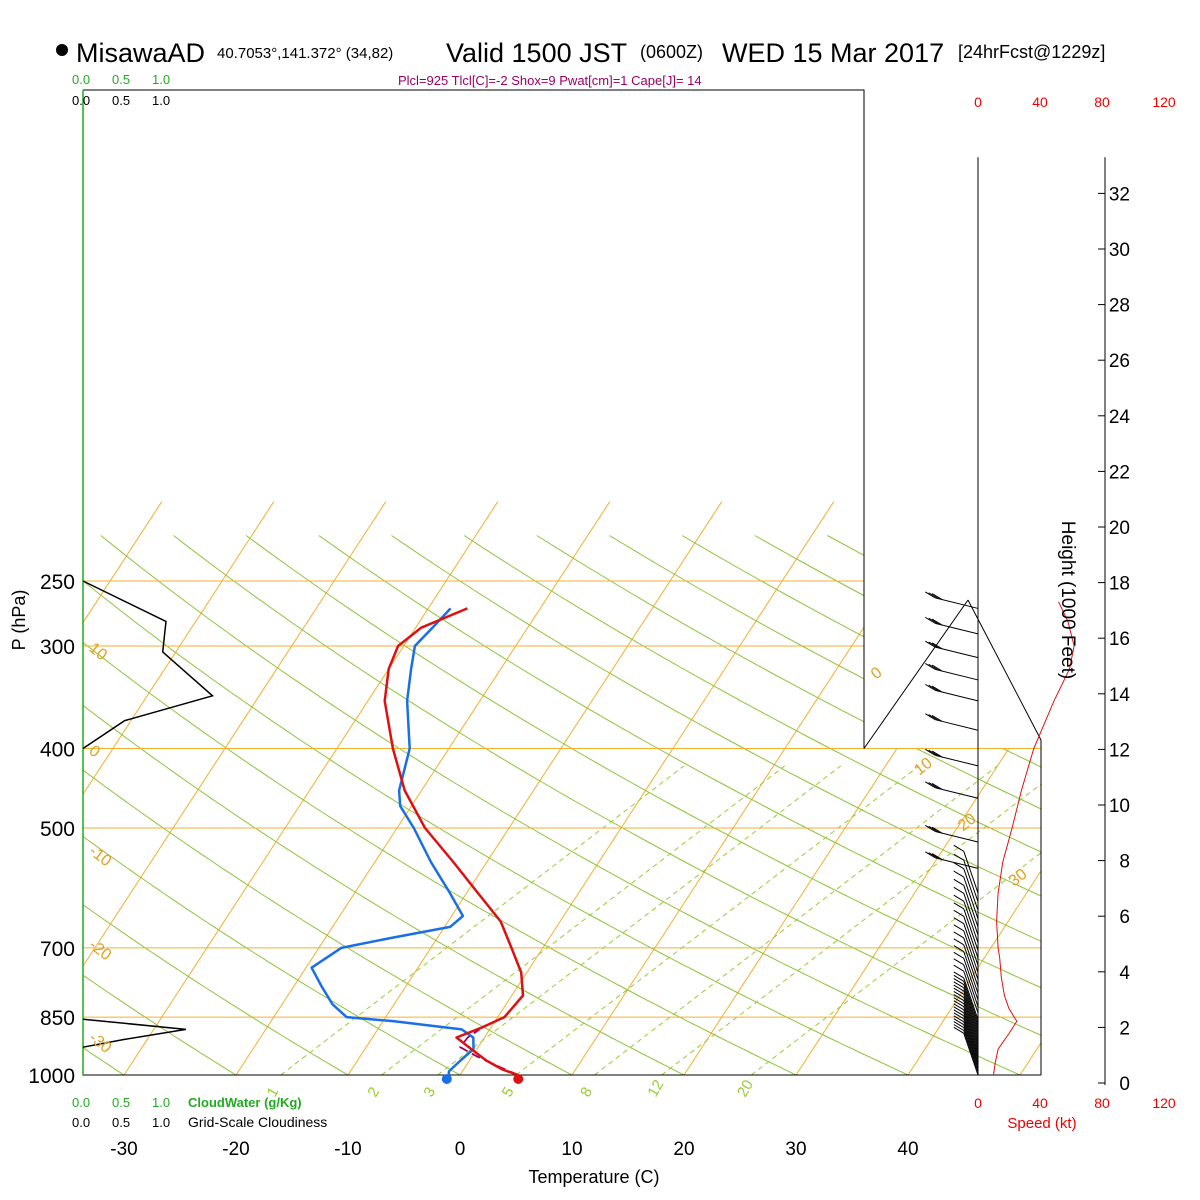 This screenshot has height=1200, width=1200. I want to click on mixing-ratio-label: 2, so click(373, 1092).